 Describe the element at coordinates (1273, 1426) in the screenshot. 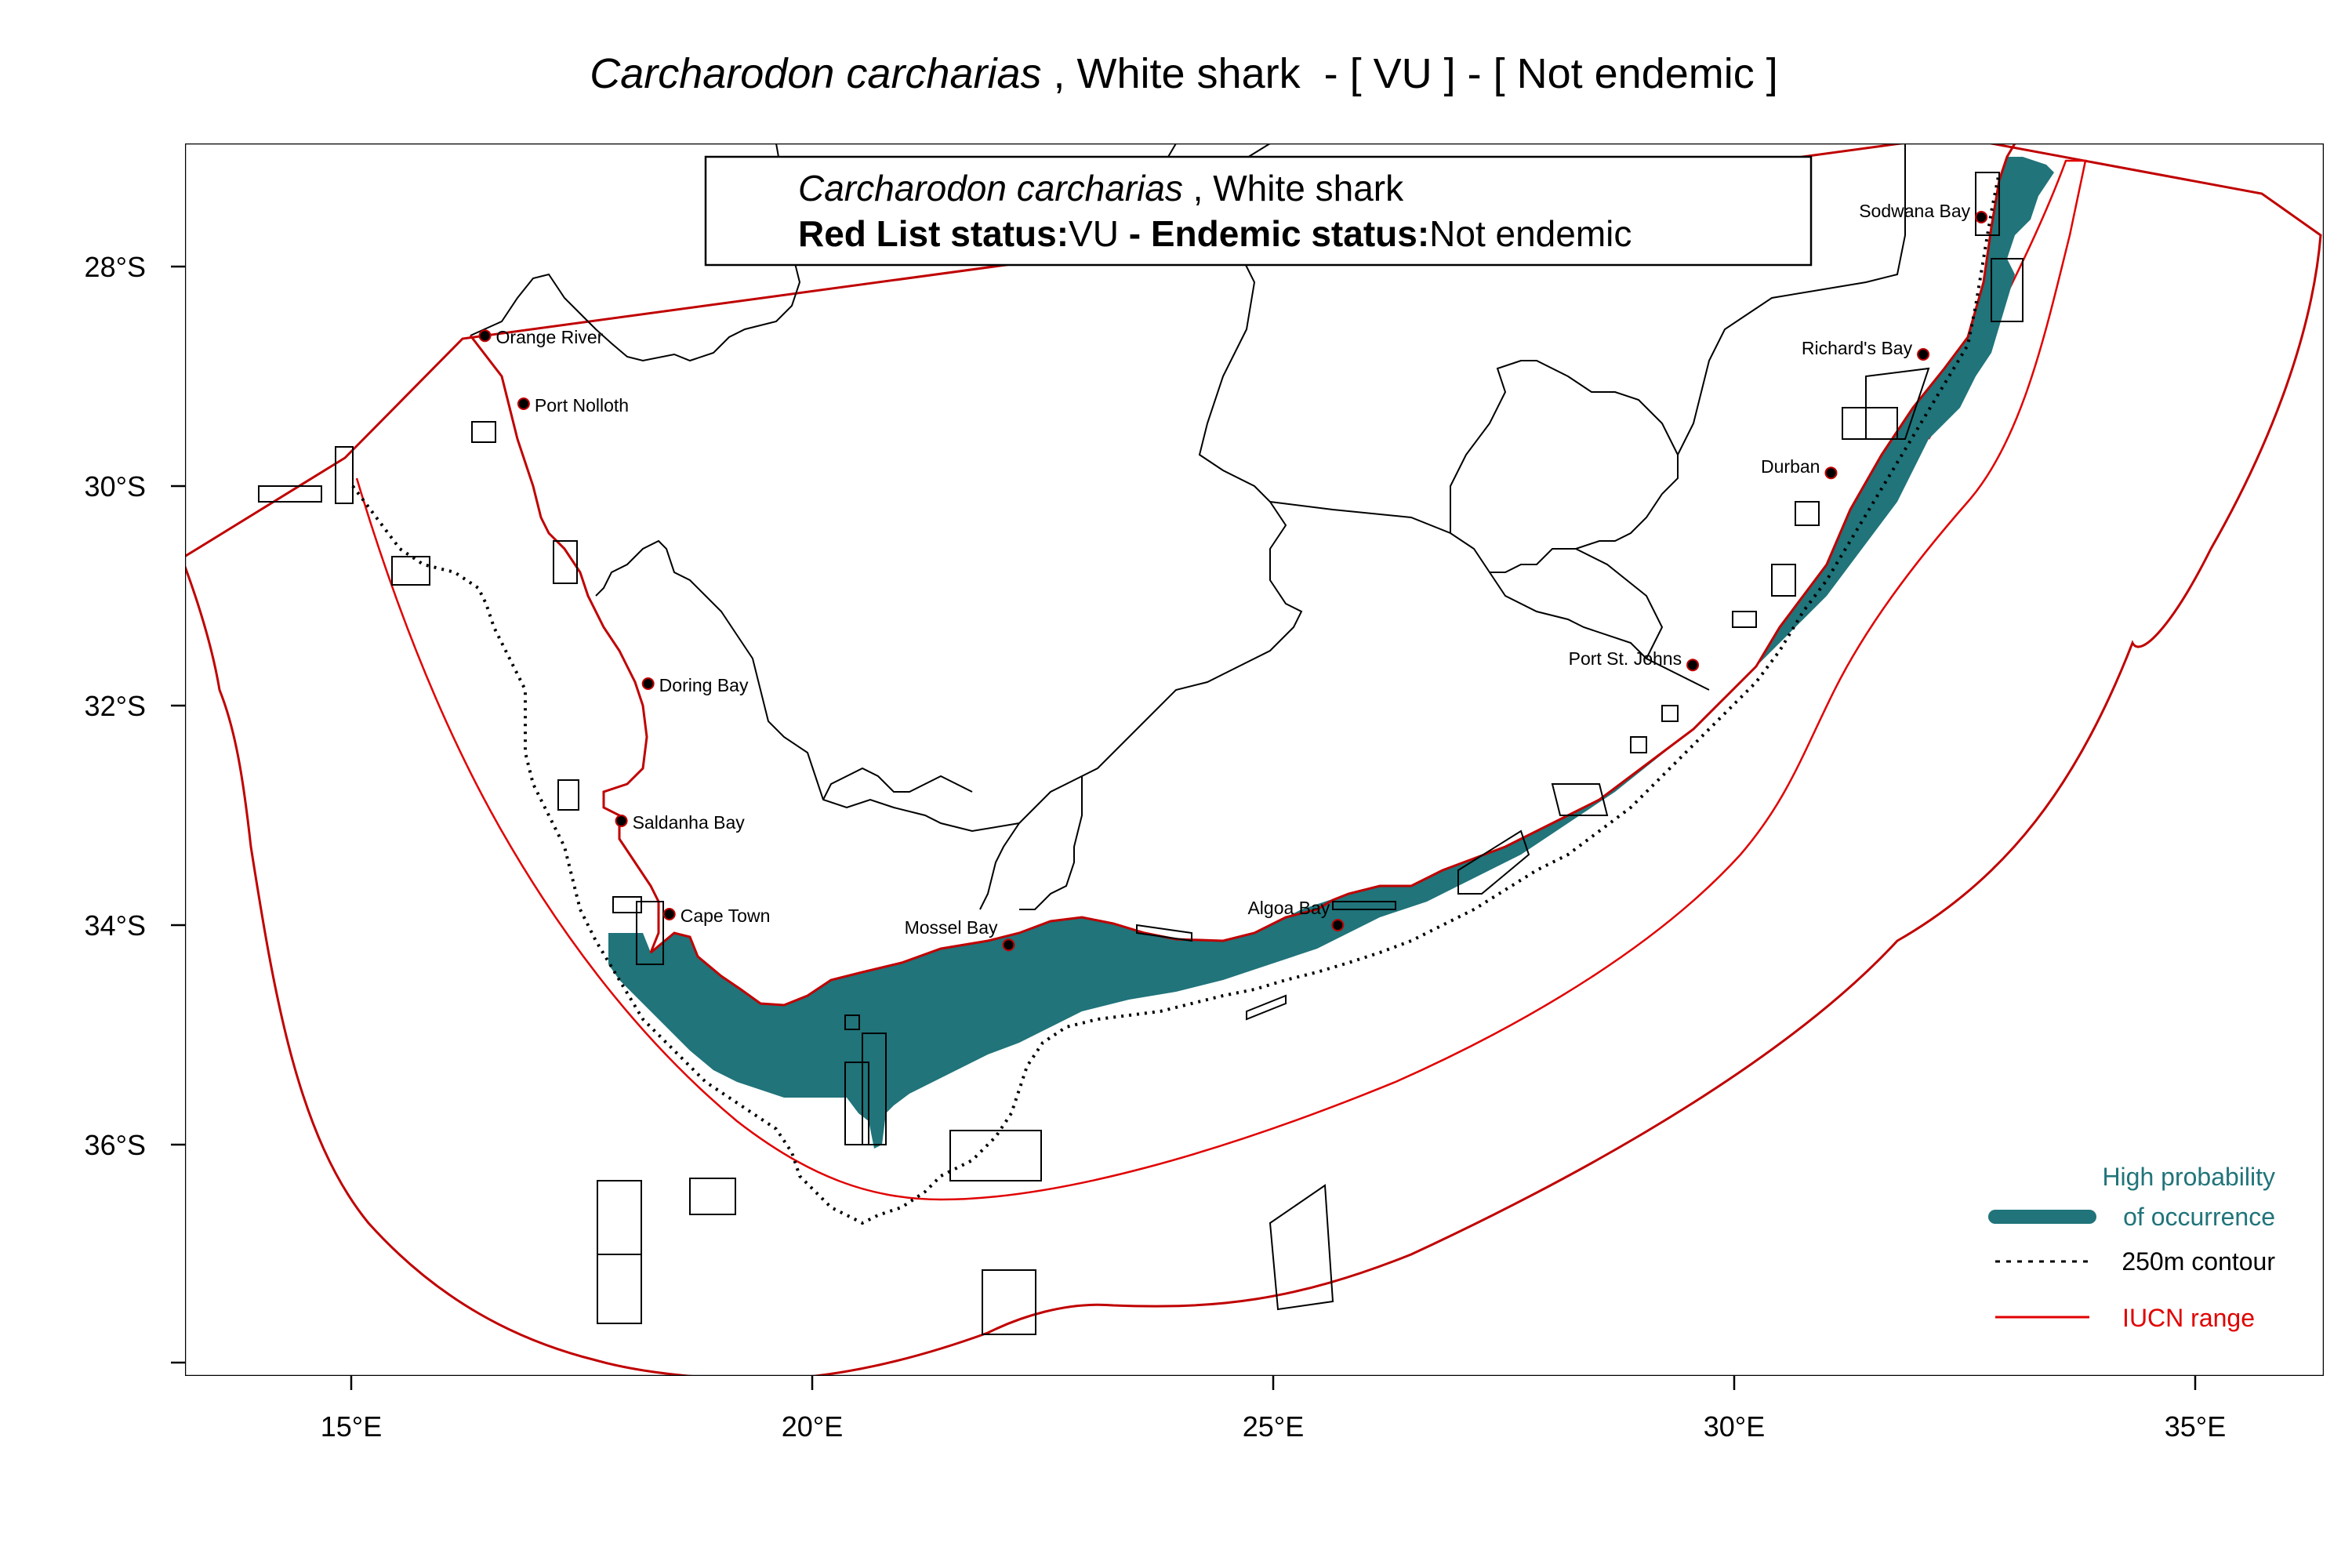

I see `lon-label: 25°E` at that location.